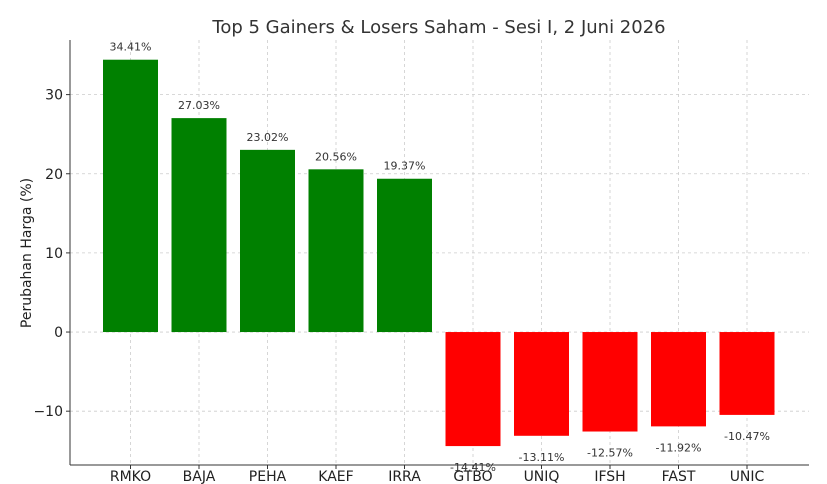  Describe the element at coordinates (58, 333) in the screenshot. I see `y-tick-label: 0` at that location.